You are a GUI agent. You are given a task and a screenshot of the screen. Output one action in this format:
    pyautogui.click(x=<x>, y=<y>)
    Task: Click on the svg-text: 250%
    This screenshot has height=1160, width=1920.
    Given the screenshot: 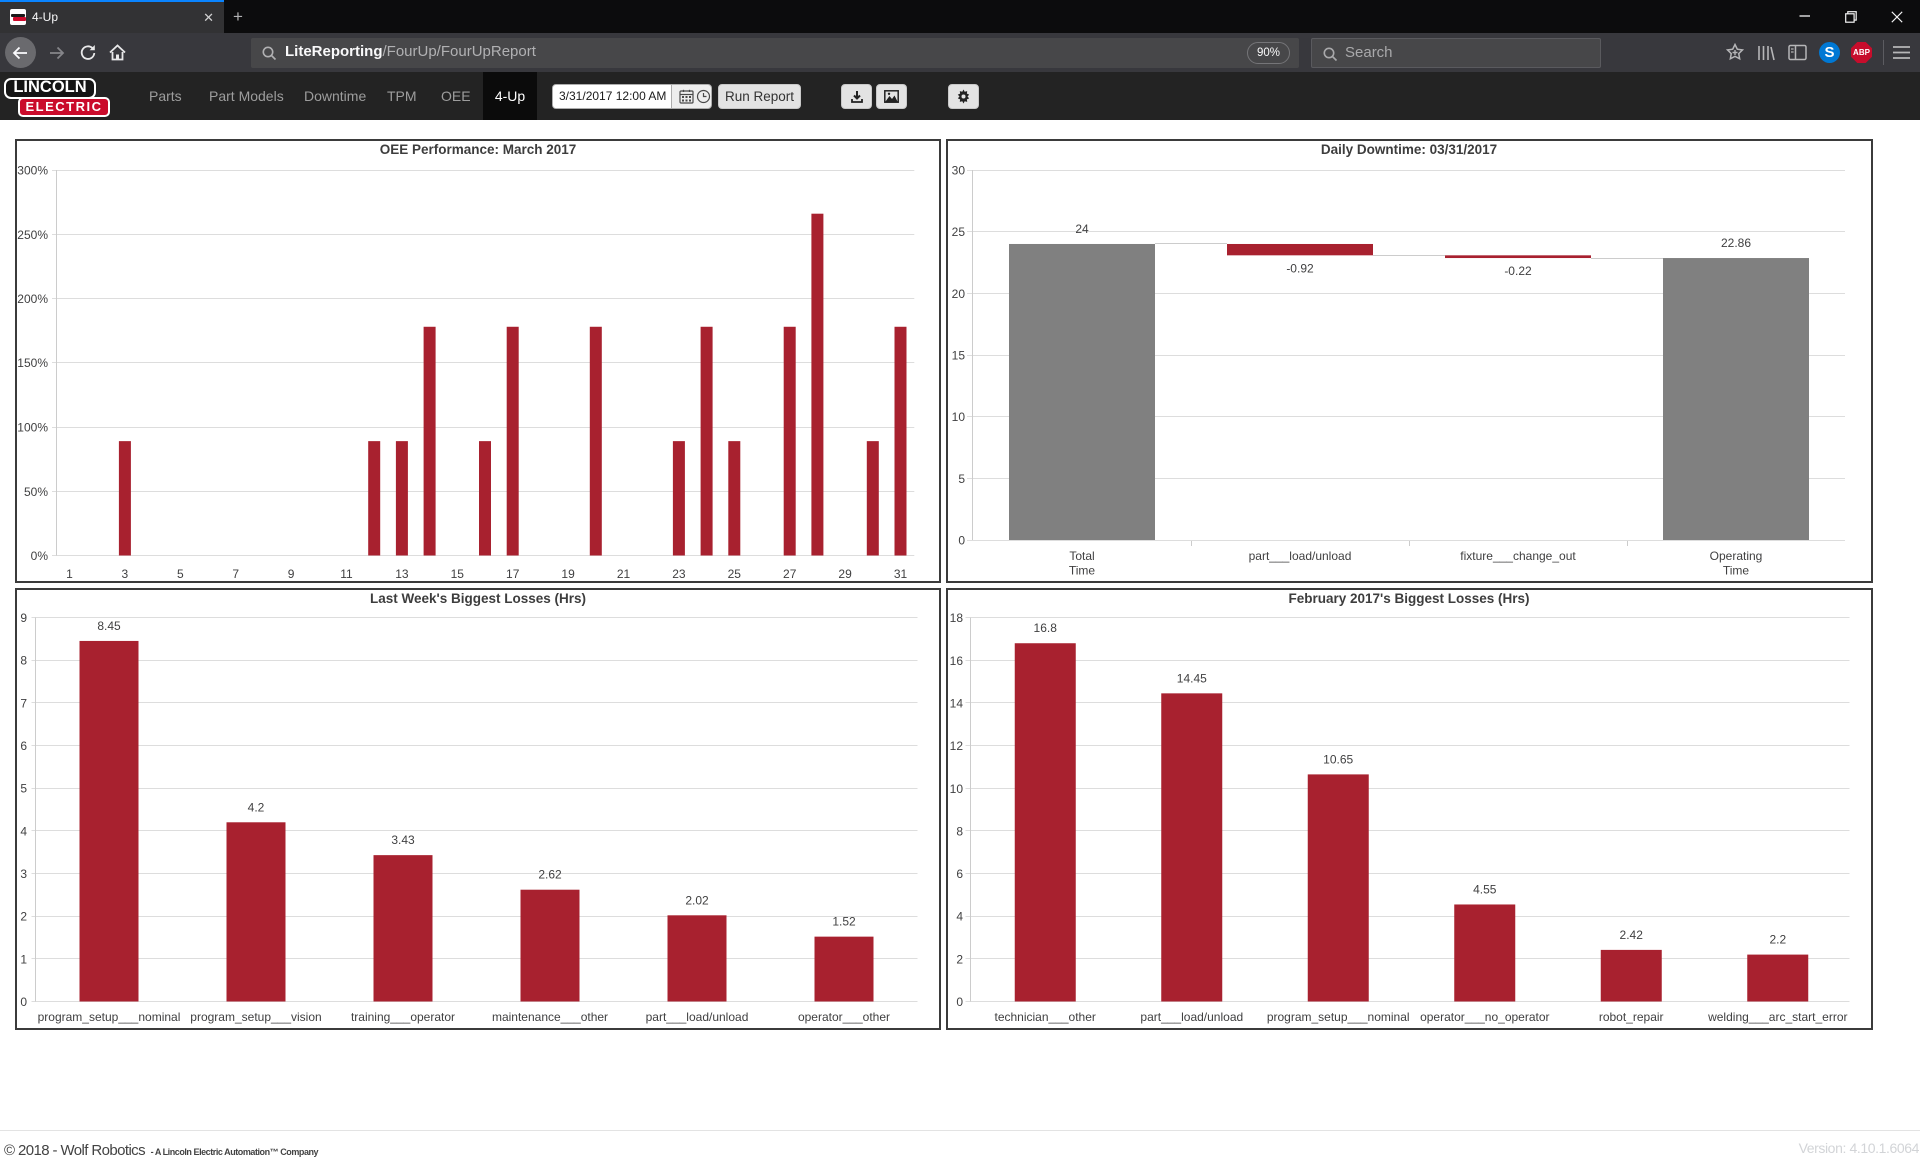 What is the action you would take?
    pyautogui.click(x=32, y=235)
    